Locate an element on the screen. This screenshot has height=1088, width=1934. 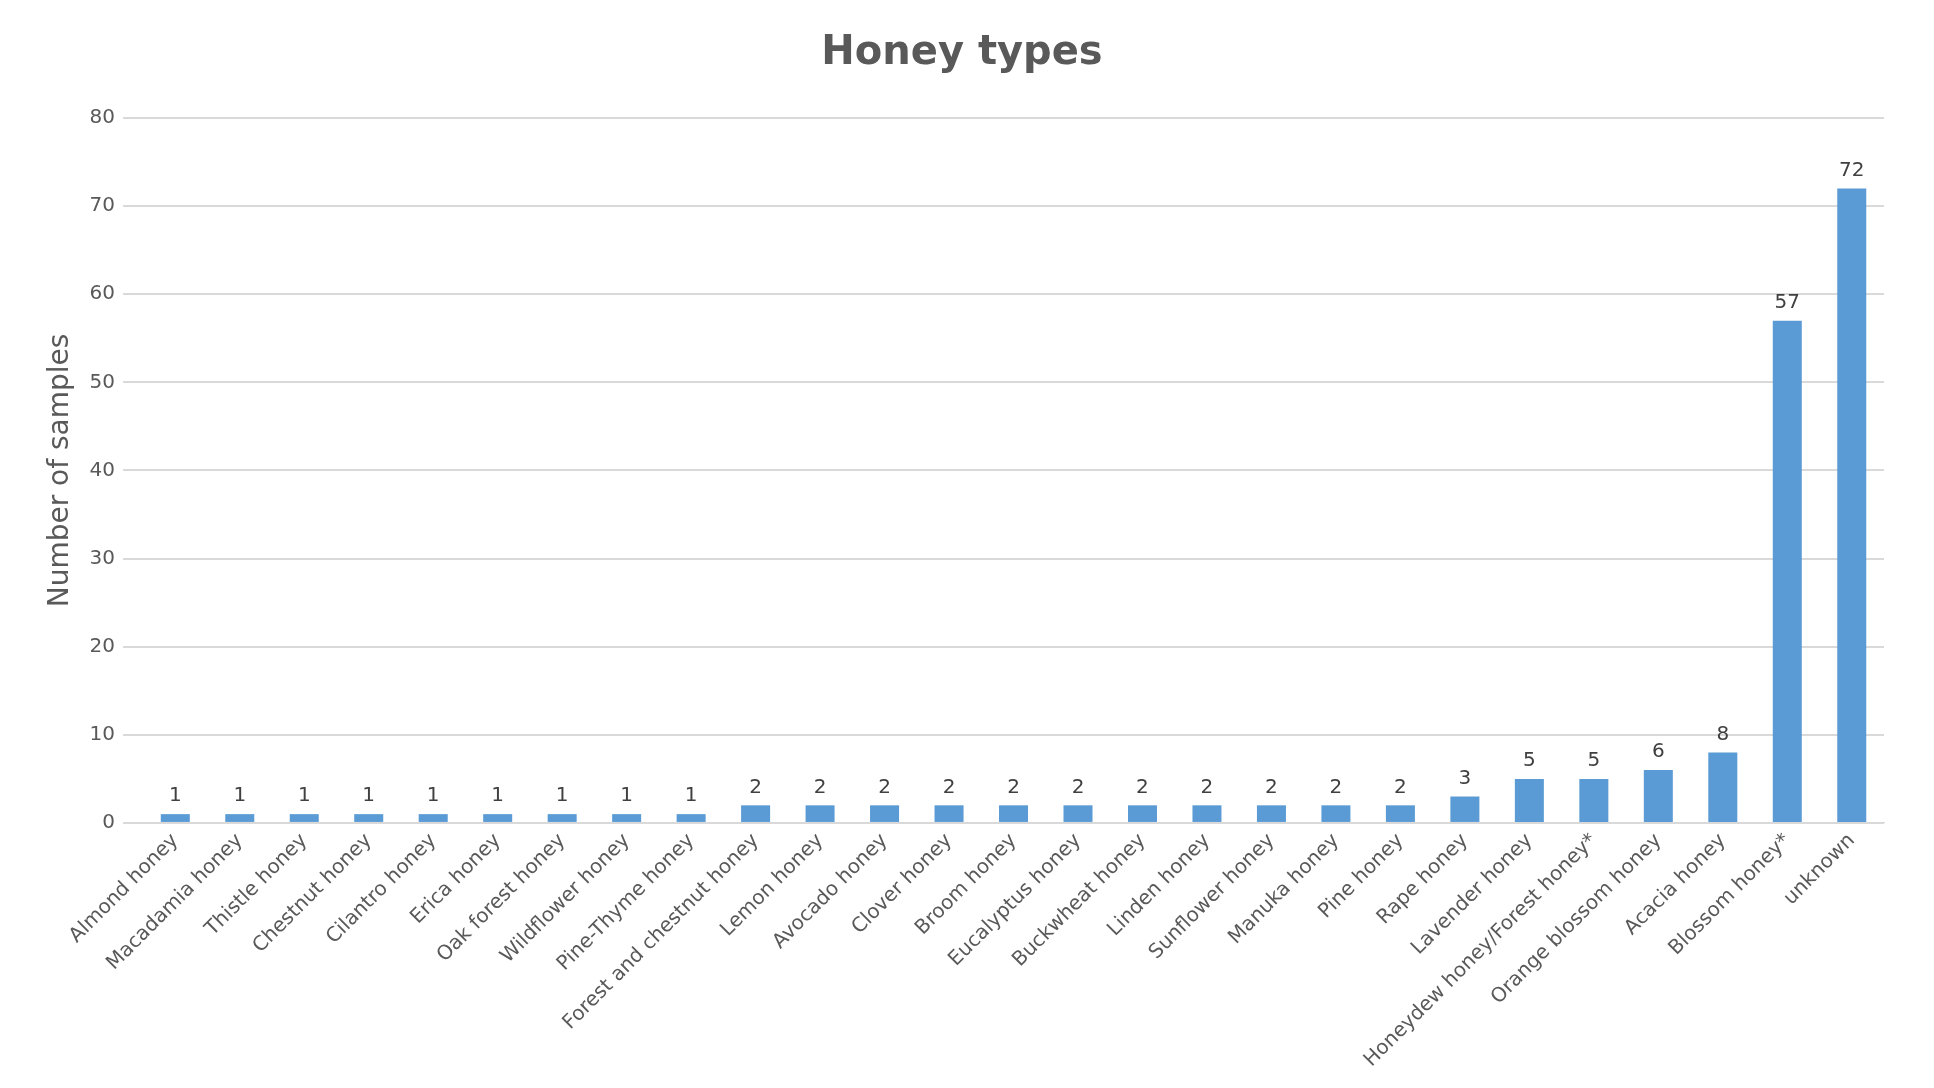
data-label: 57 is located at coordinates (1787, 300).